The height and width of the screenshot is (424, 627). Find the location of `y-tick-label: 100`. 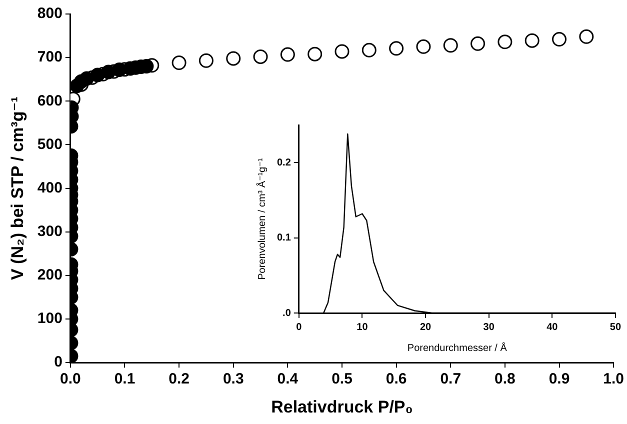

y-tick-label: 100 is located at coordinates (49, 319).